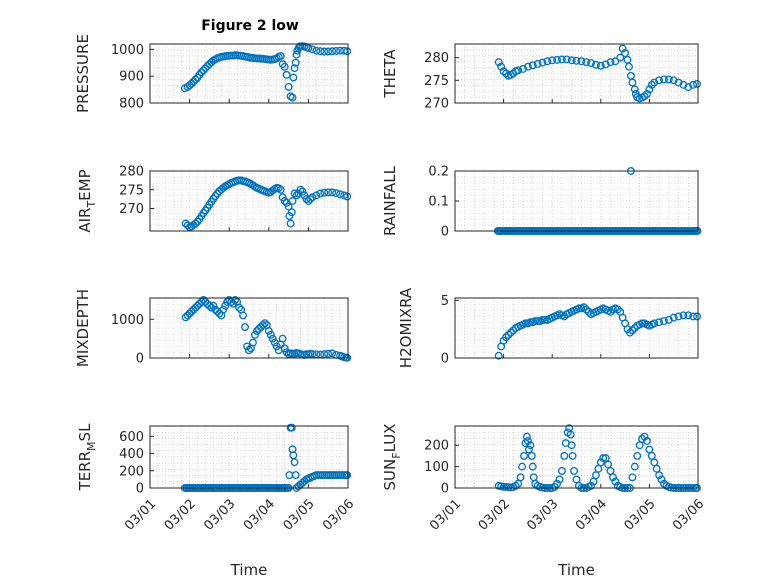  I want to click on y-axis-label: MIXDEPTH, so click(83, 328).